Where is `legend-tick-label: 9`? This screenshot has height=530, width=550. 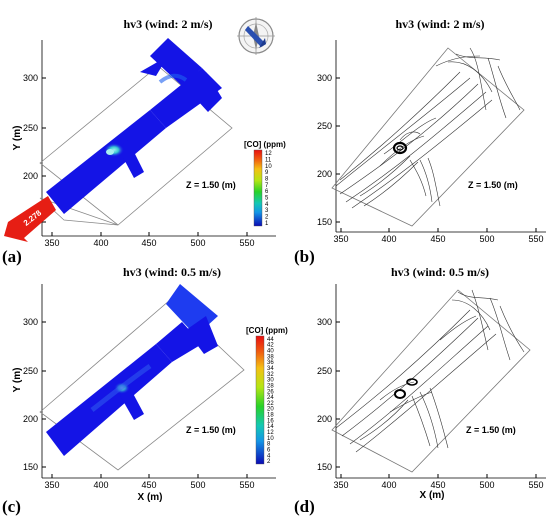 legend-tick-label: 9 is located at coordinates (267, 173).